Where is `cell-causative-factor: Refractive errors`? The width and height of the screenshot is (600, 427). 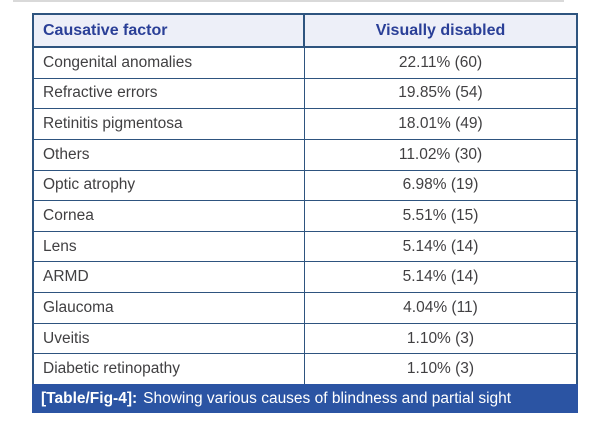
cell-causative-factor: Refractive errors is located at coordinates (169, 93).